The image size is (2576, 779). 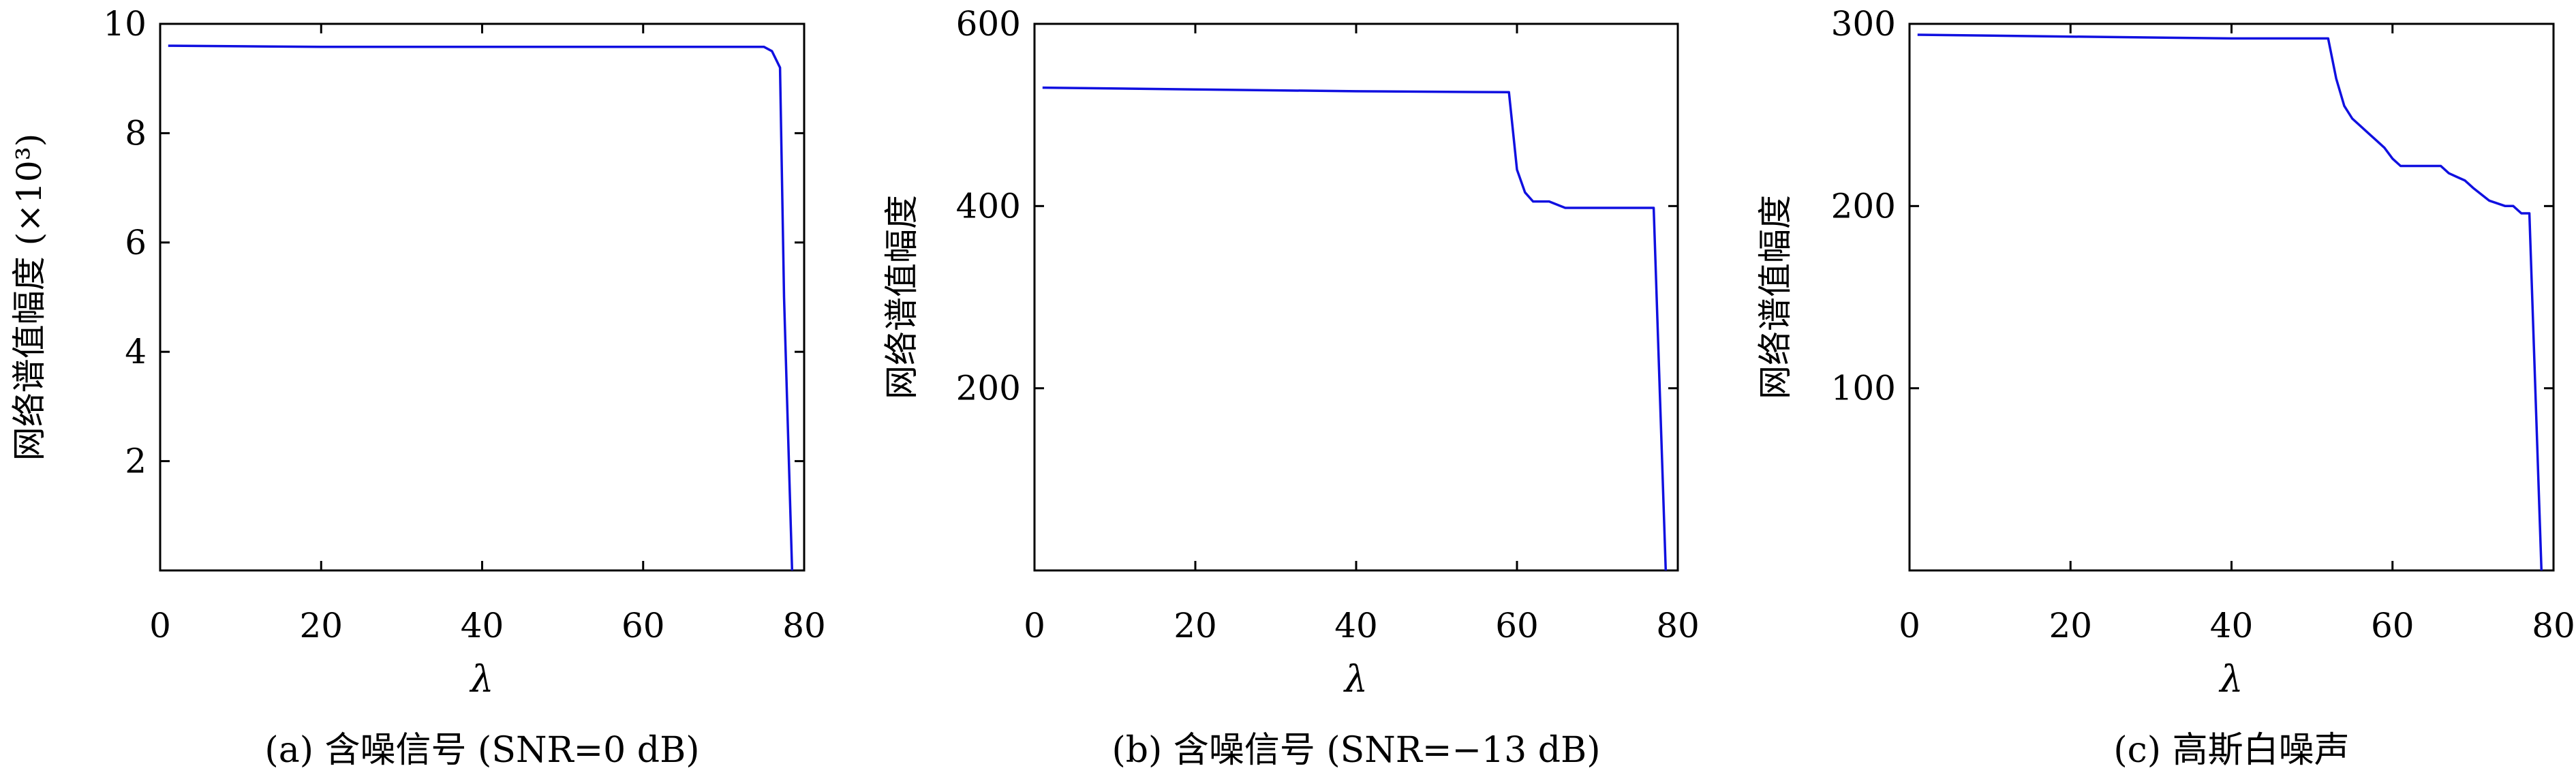 I want to click on y-tick-label: 4, so click(x=136, y=351).